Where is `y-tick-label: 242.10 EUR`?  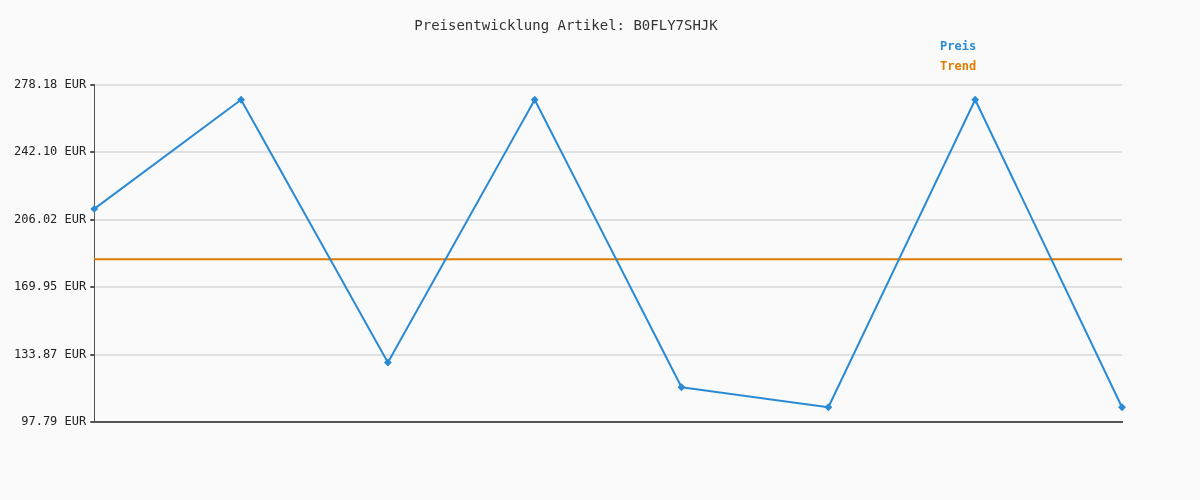
y-tick-label: 242.10 EUR is located at coordinates (51, 151).